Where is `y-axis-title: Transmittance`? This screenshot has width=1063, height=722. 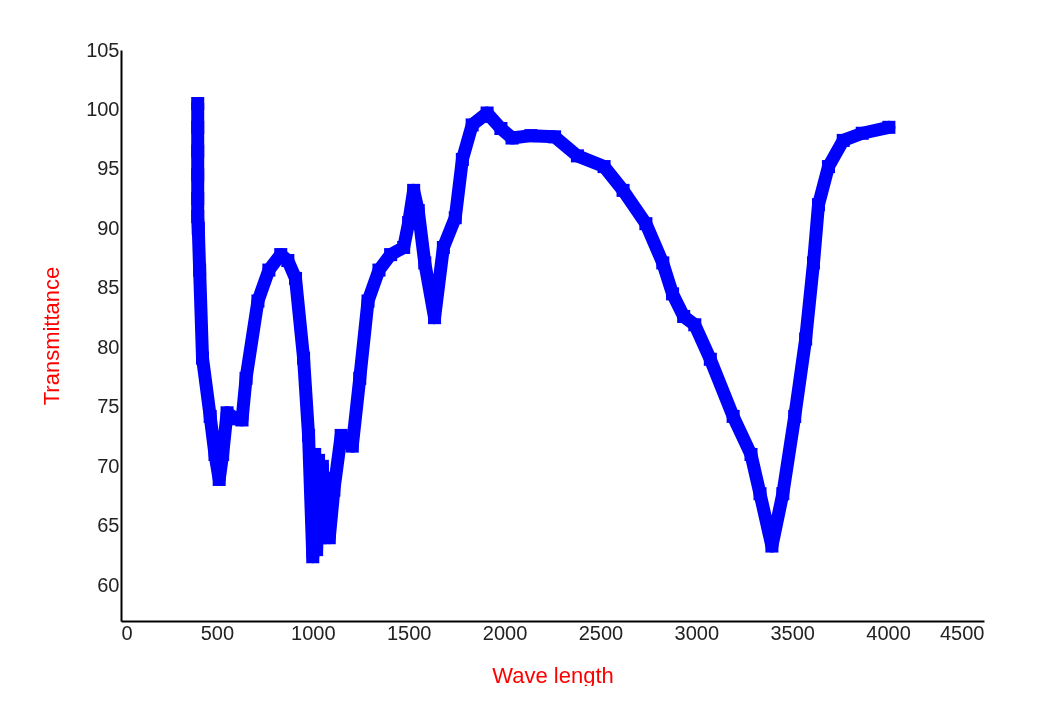
y-axis-title: Transmittance is located at coordinates (52, 336).